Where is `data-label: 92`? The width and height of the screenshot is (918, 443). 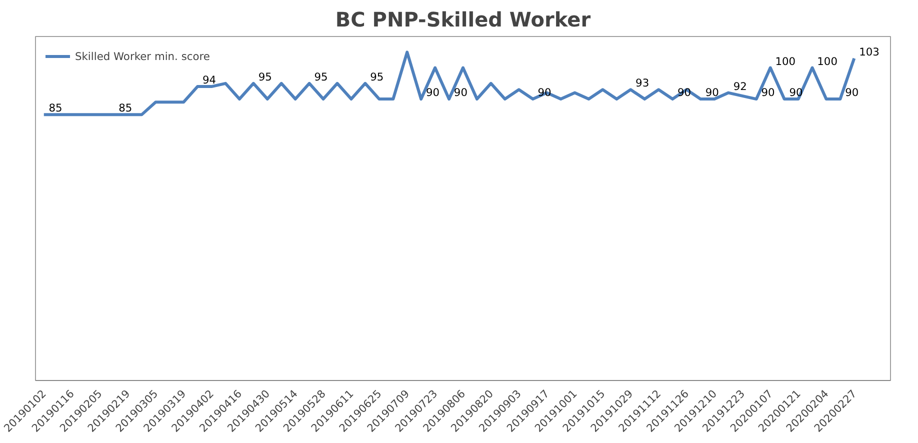 data-label: 92 is located at coordinates (740, 86).